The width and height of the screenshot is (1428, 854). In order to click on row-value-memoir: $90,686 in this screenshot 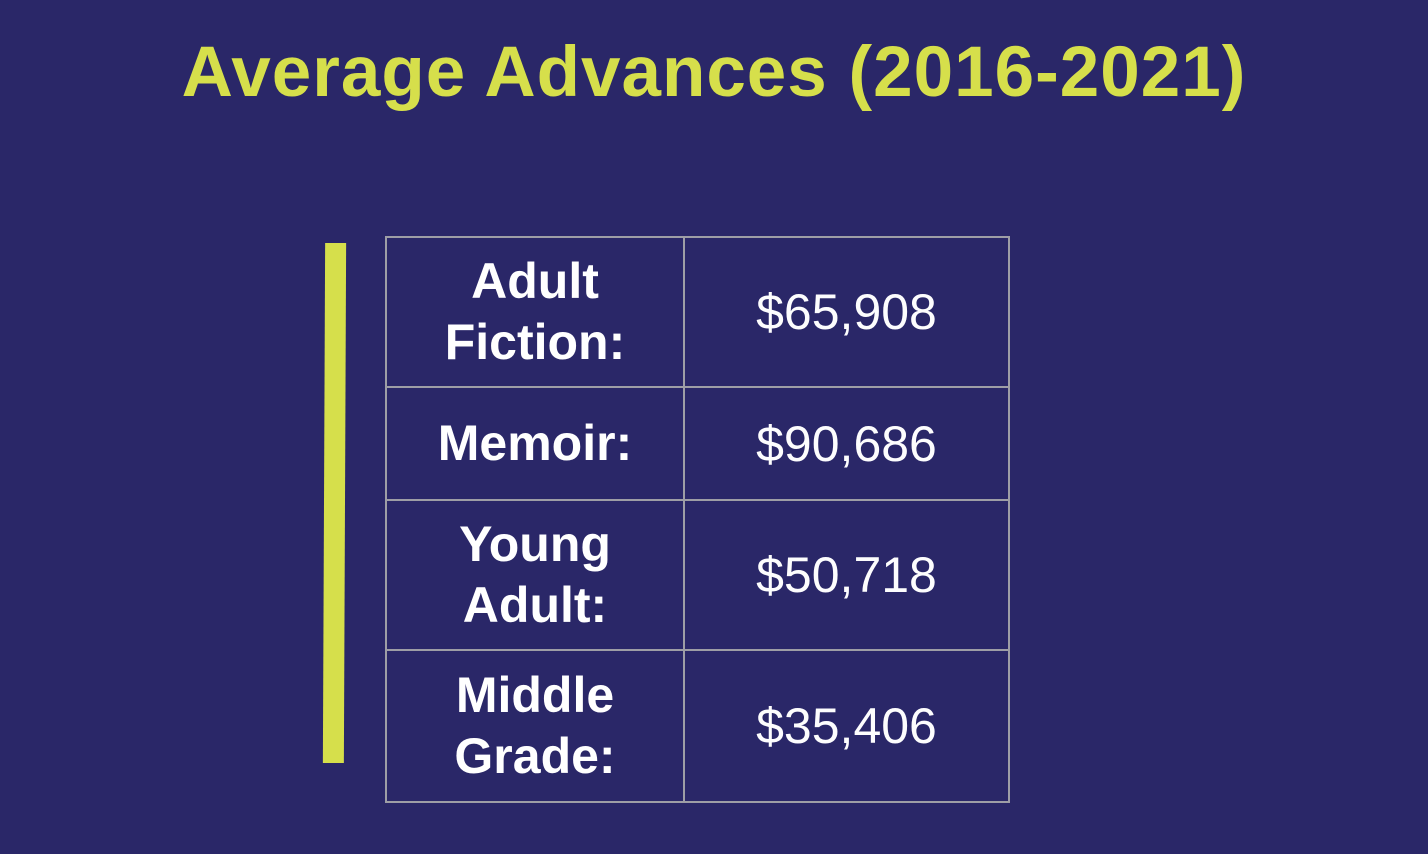, I will do `click(846, 443)`.